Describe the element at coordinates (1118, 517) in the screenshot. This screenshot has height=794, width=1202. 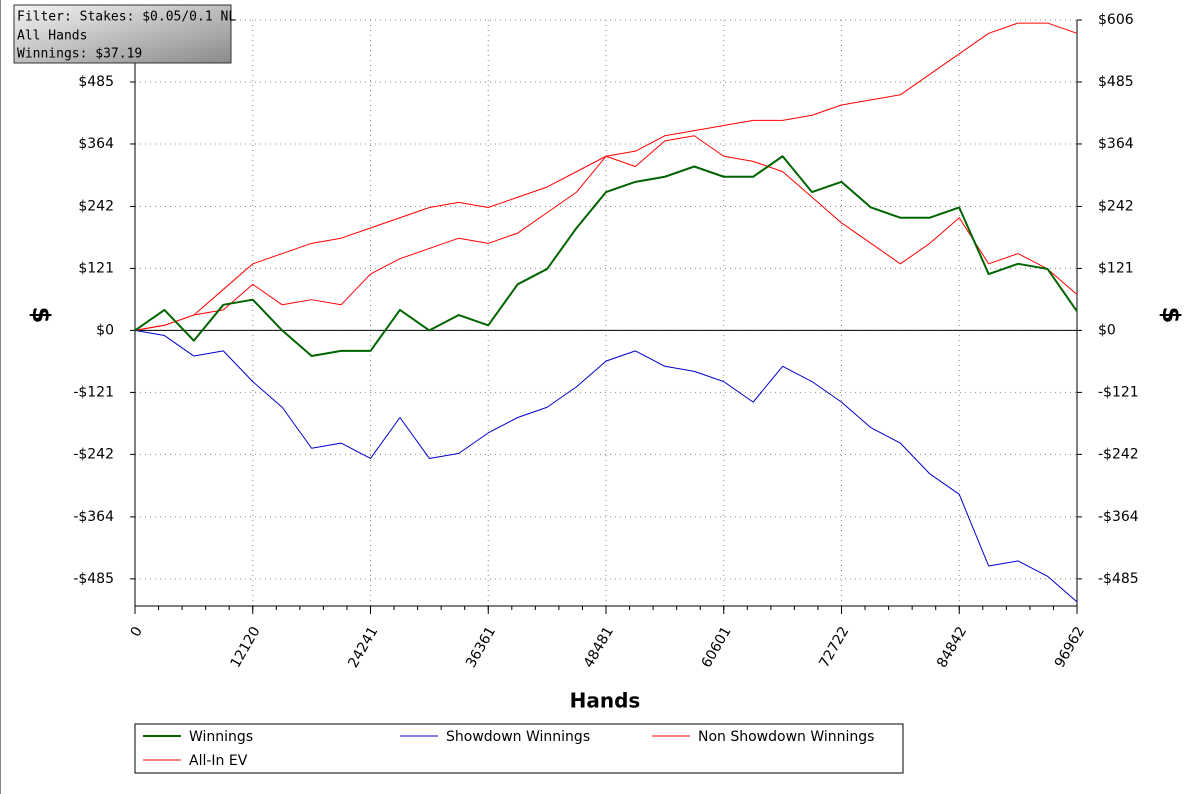
I see `y2-tick-label: -$364` at that location.